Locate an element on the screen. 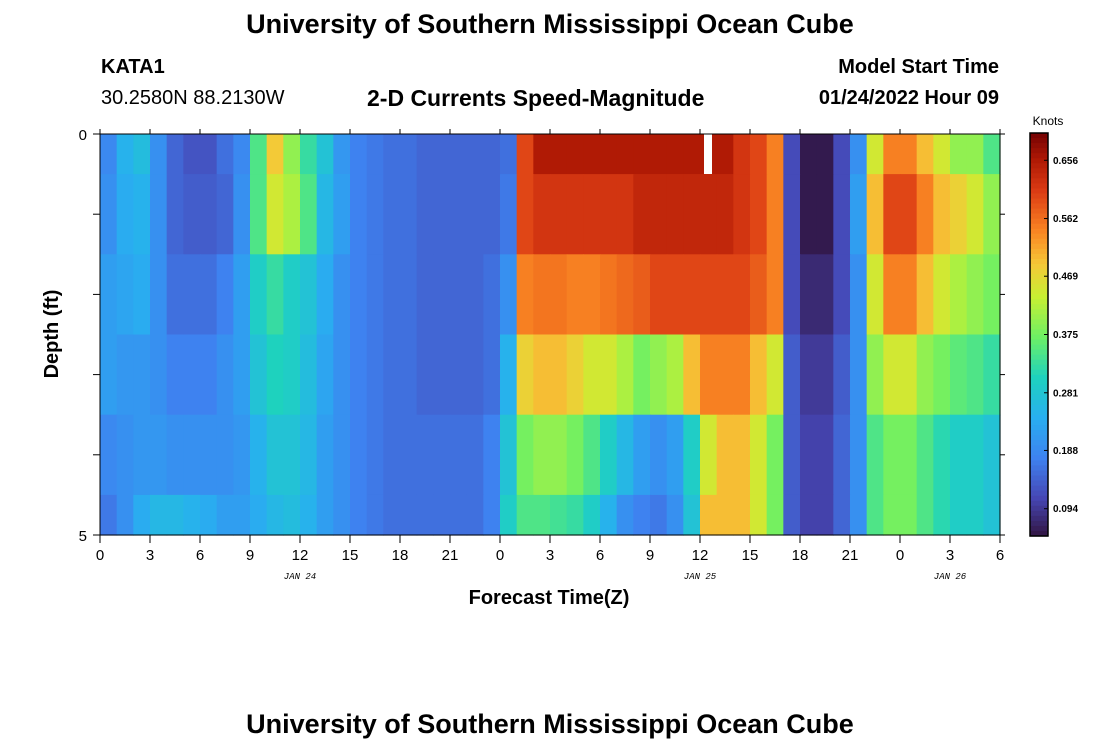 The width and height of the screenshot is (1100, 750). colorbar-label: Knots is located at coordinates (1048, 121).